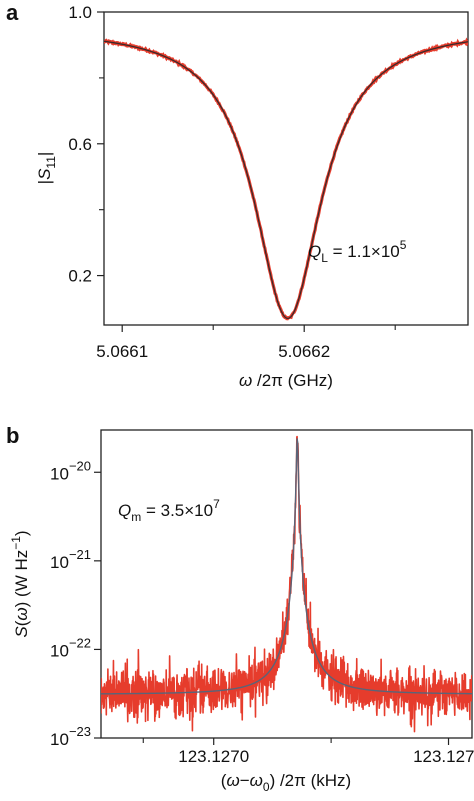 This screenshot has height=801, width=474. I want to click on panel-b-xtick-label: 123.1275, so click(443, 756).